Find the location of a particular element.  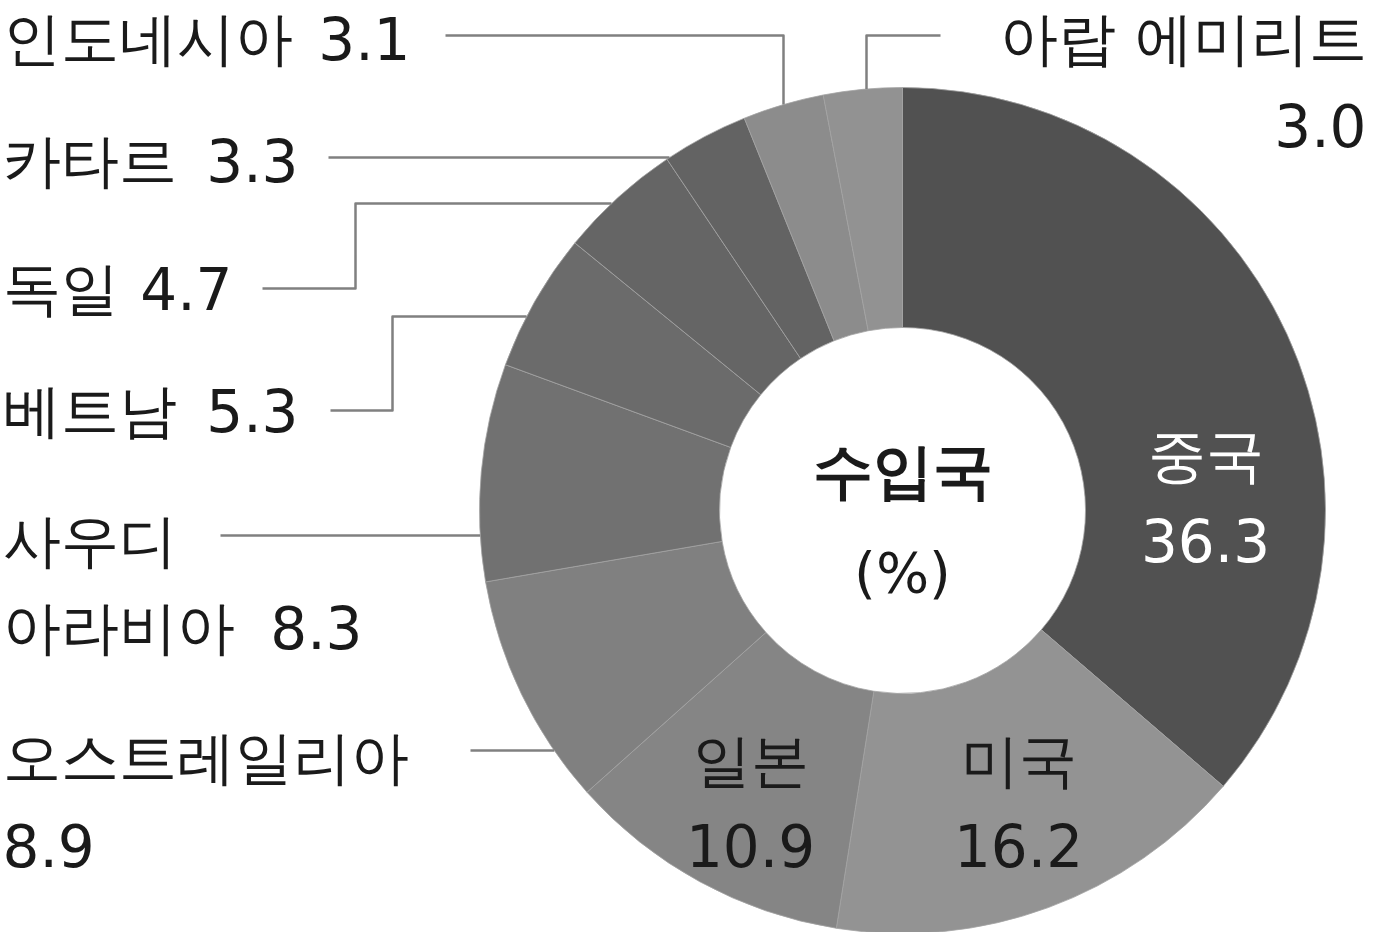

data-label: 5.3 is located at coordinates (252, 412).